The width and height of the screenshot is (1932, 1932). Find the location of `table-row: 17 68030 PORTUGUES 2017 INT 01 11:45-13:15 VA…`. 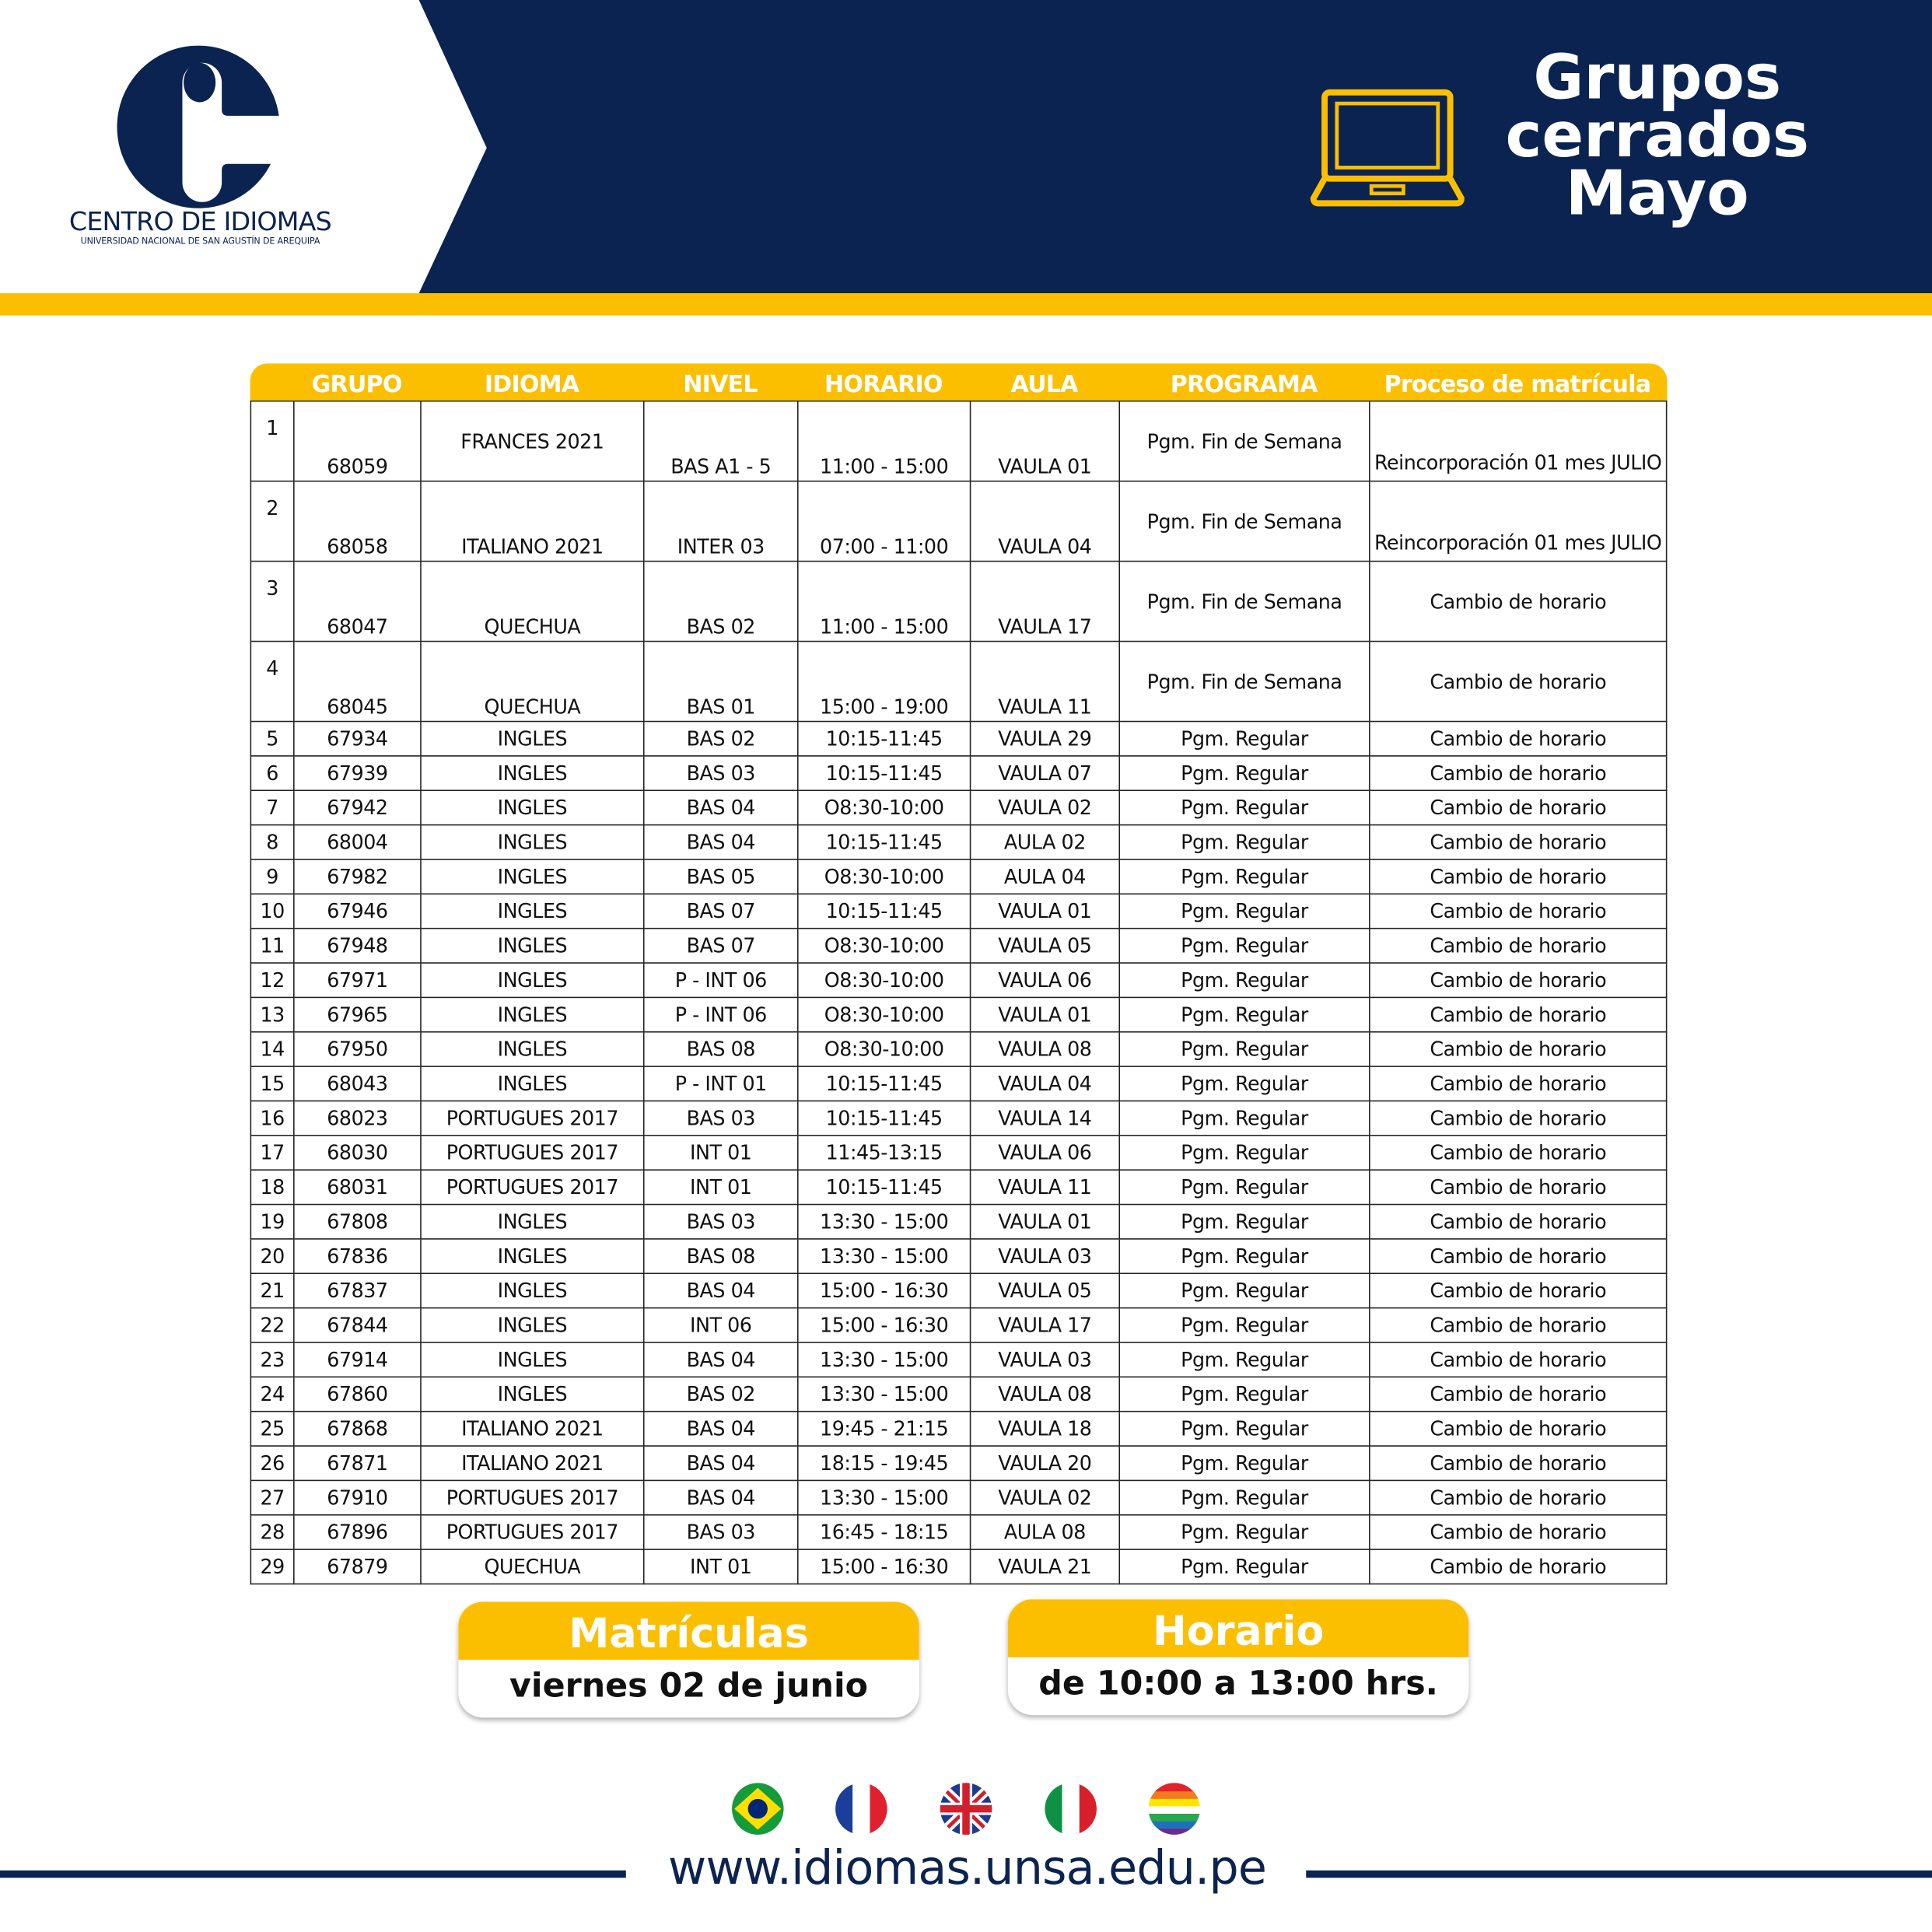

table-row: 17 68030 PORTUGUES 2017 INT 01 11:45-13:15 VA… is located at coordinates (959, 1153).